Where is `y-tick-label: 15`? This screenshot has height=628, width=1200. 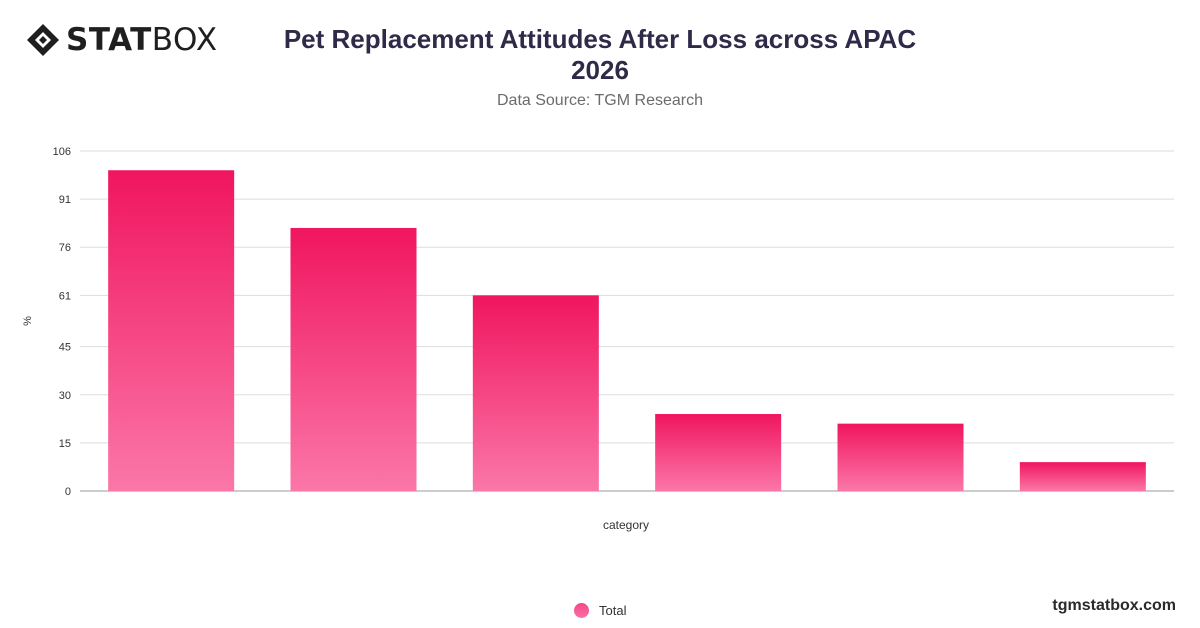 y-tick-label: 15 is located at coordinates (65, 444).